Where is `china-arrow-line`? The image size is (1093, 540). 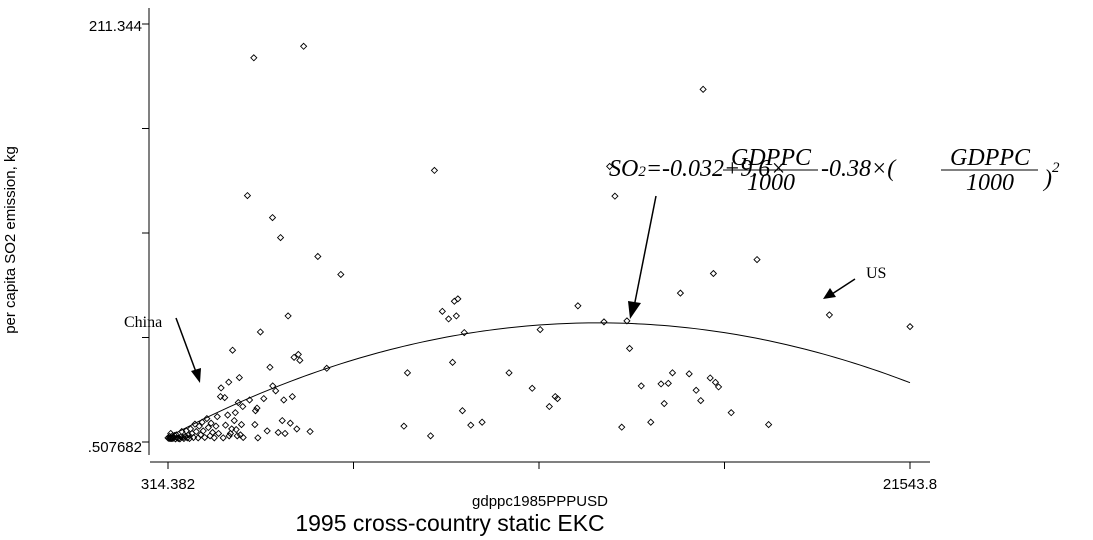
china-arrow-line is located at coordinates (186, 345).